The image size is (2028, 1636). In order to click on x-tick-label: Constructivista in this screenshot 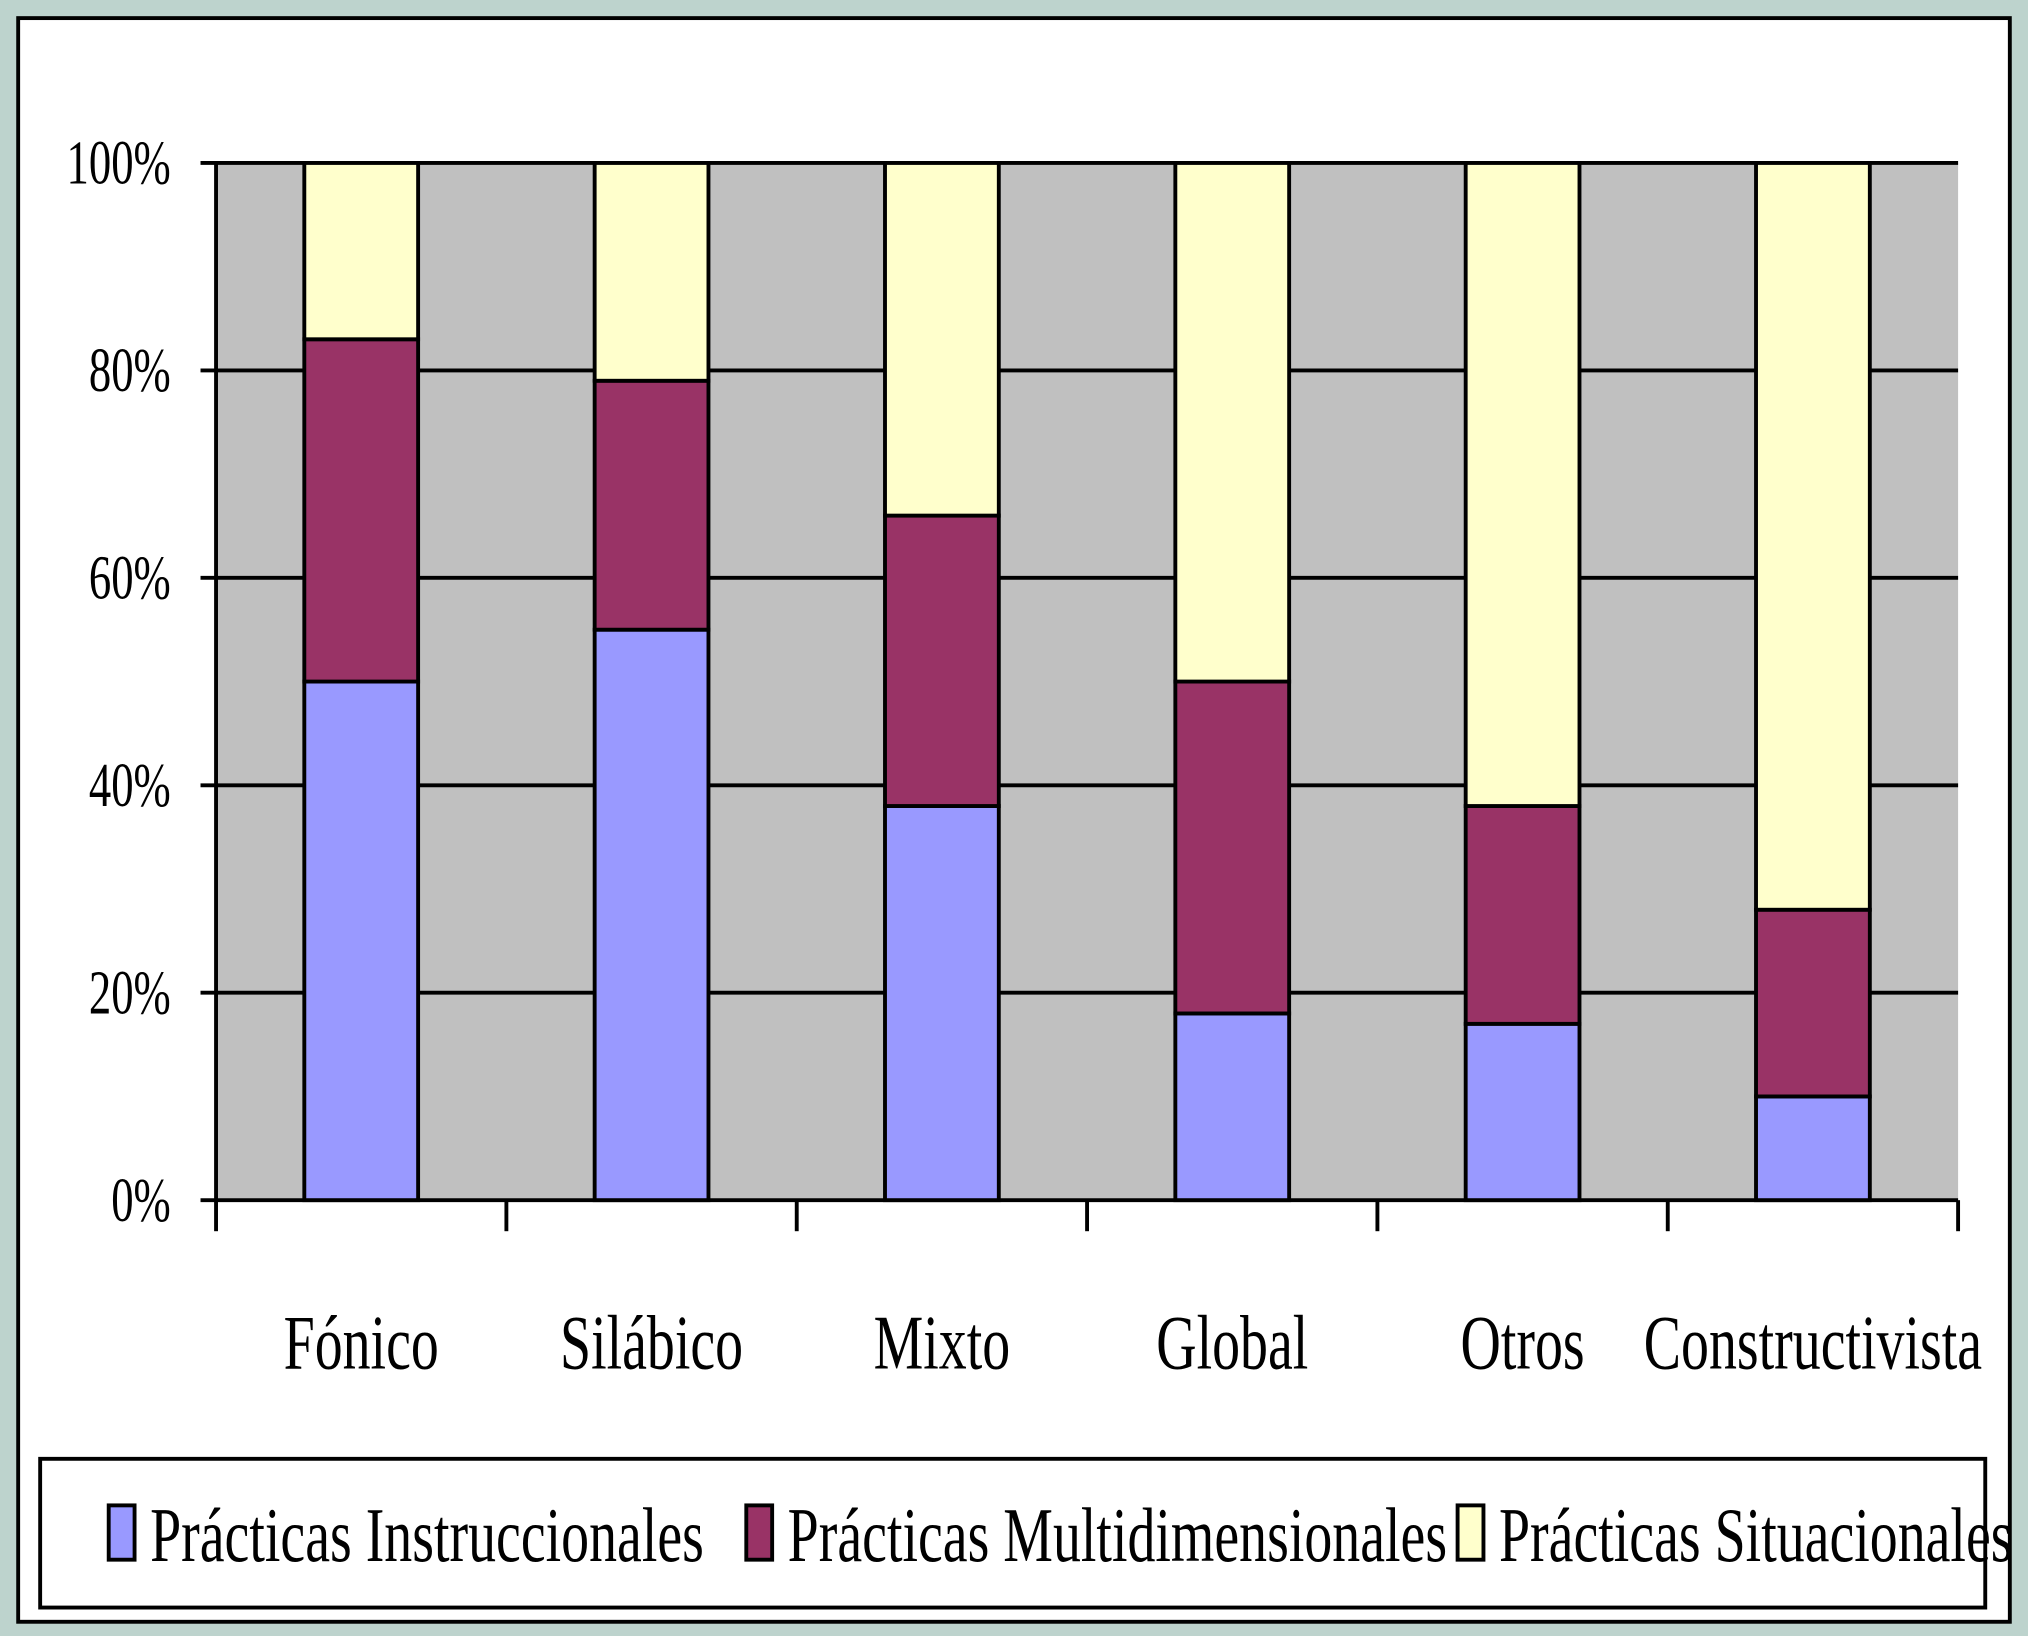, I will do `click(1813, 1342)`.